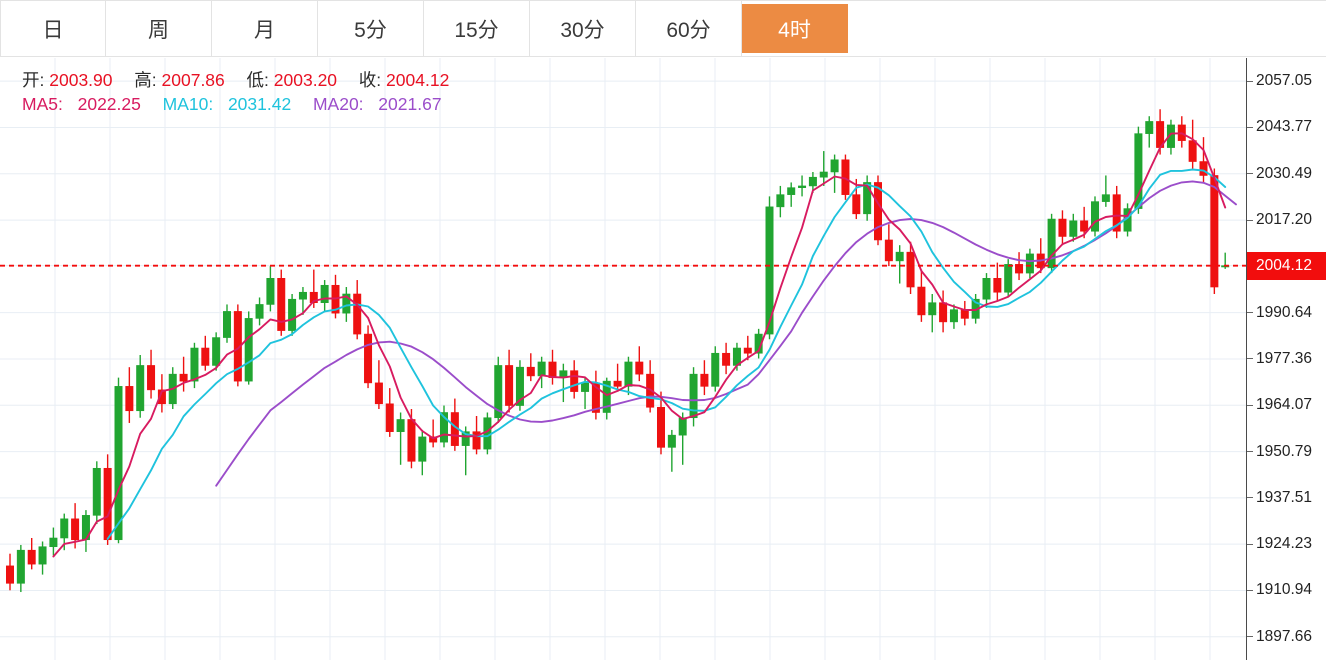 The width and height of the screenshot is (1326, 660). I want to click on price-tick-label: 1950.79, so click(1284, 451).